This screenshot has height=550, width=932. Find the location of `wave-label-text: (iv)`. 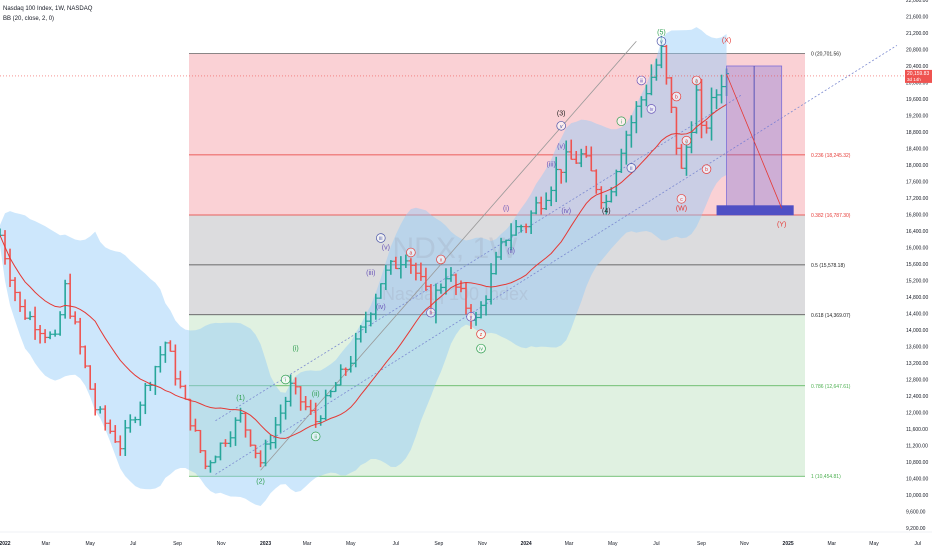

wave-label-text: (iv) is located at coordinates (381, 307).